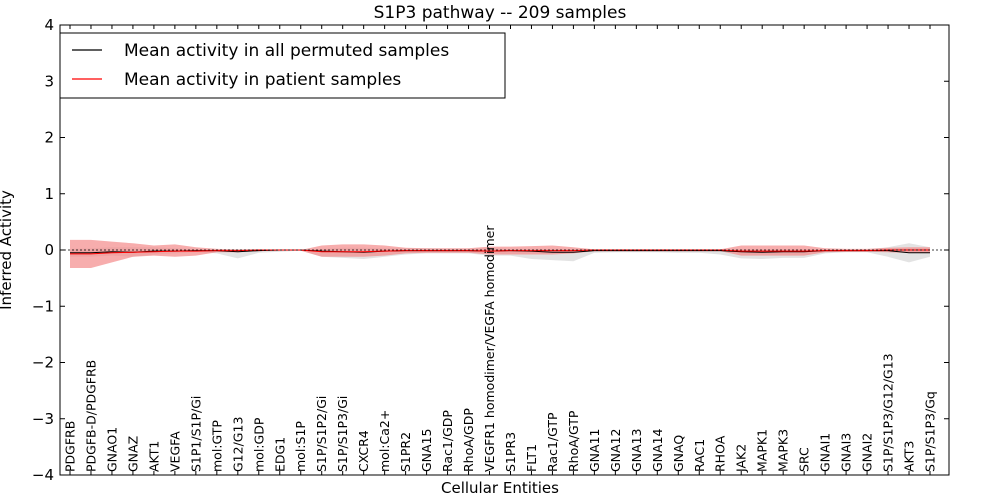 This screenshot has height=500, width=1000. I want to click on legend-entry-label: Mean activity in patient samples, so click(262, 80).